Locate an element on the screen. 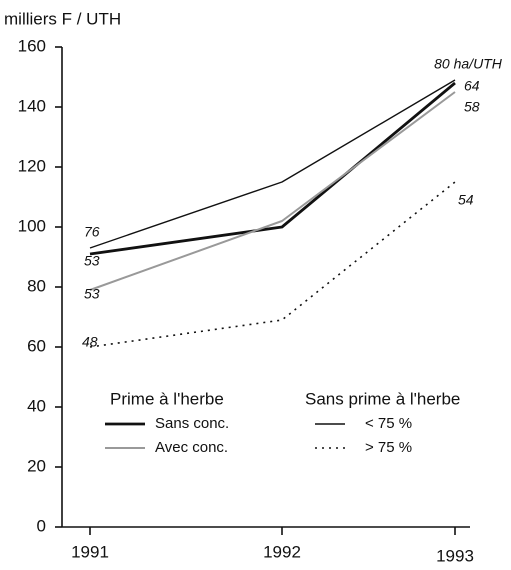 This screenshot has width=511, height=570. y-tick-label: 40 is located at coordinates (36, 405).